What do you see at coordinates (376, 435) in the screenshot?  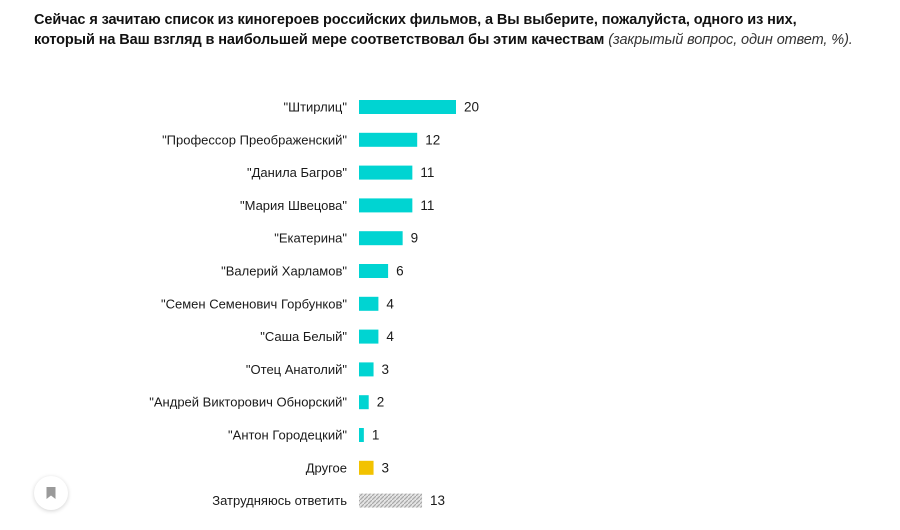 I see `value-label: 1` at bounding box center [376, 435].